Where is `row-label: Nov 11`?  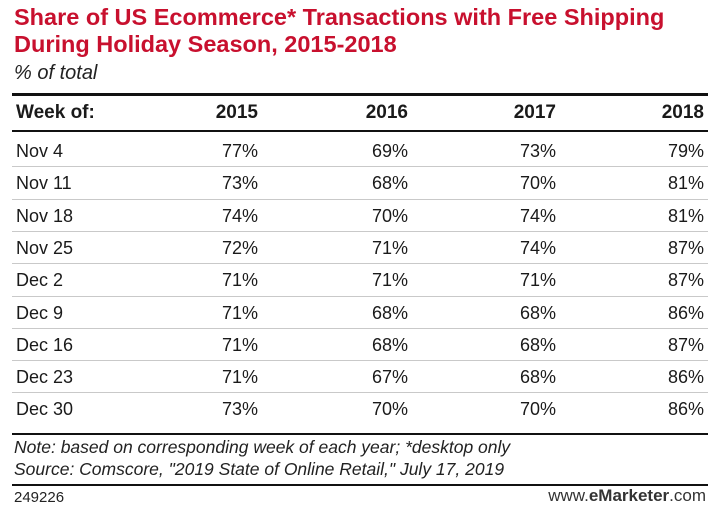
row-label: Nov 11 is located at coordinates (44, 183).